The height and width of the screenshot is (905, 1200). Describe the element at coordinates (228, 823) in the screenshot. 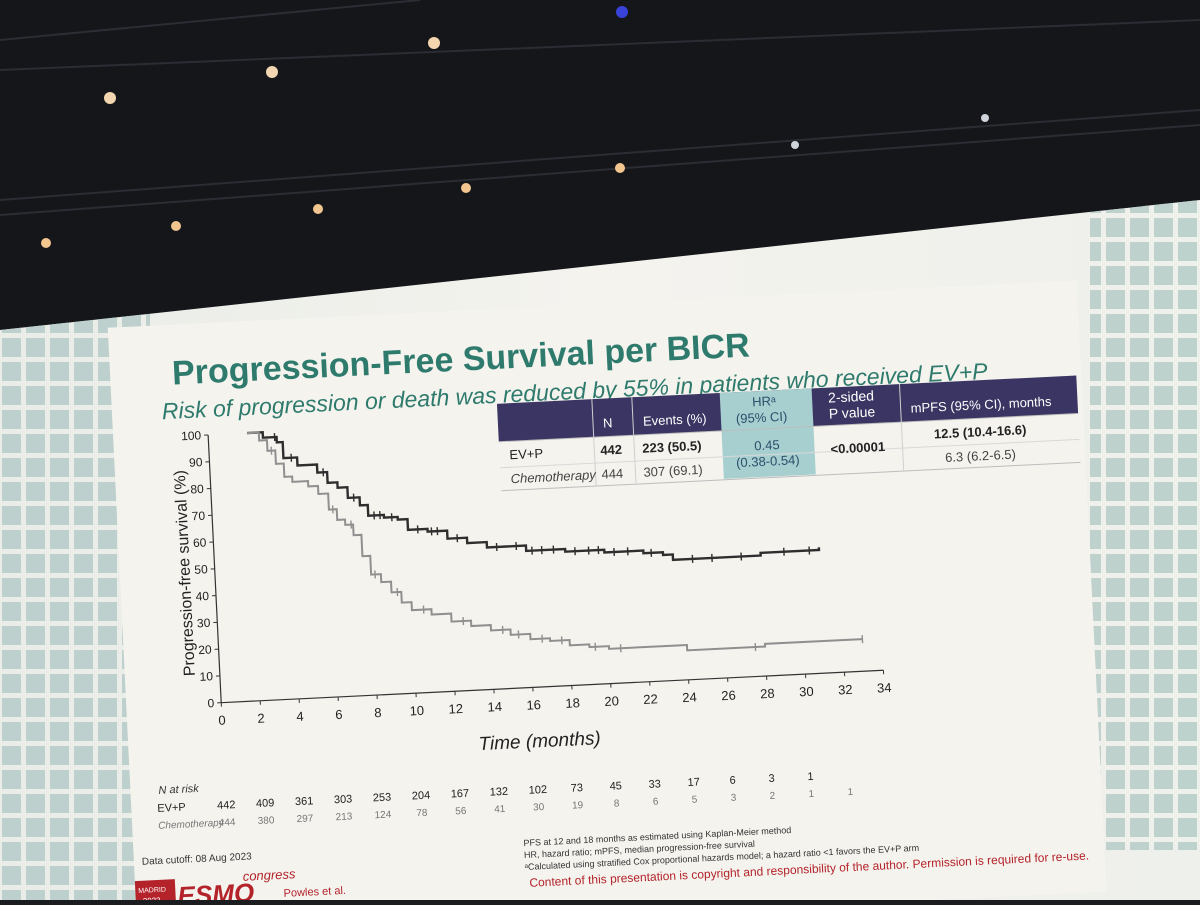

I see `risk-value-chemotherapy: 444` at that location.